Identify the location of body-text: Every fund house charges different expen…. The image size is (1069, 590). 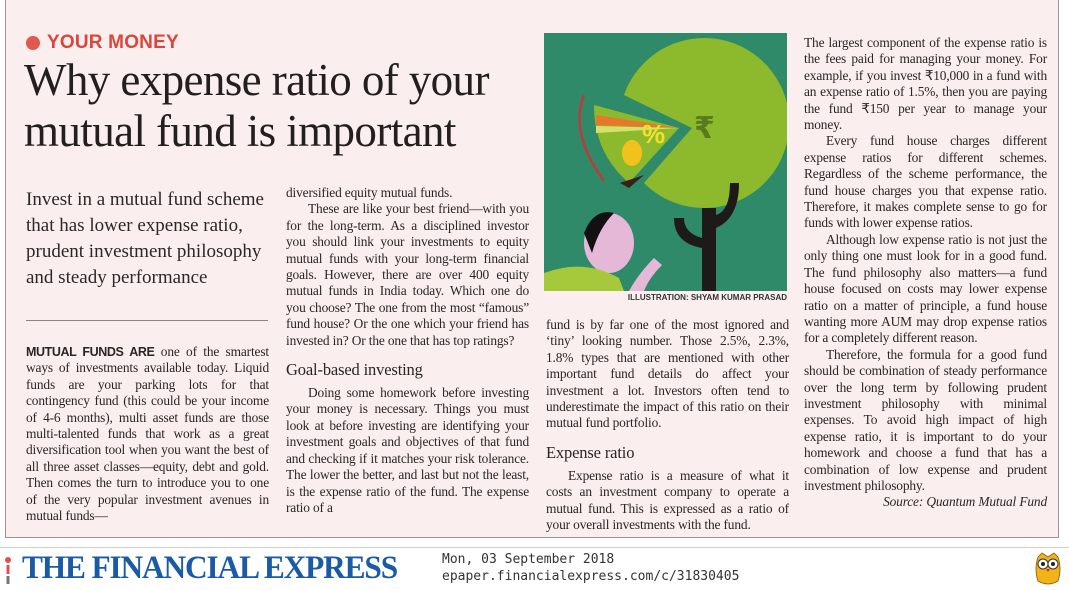
(925, 182).